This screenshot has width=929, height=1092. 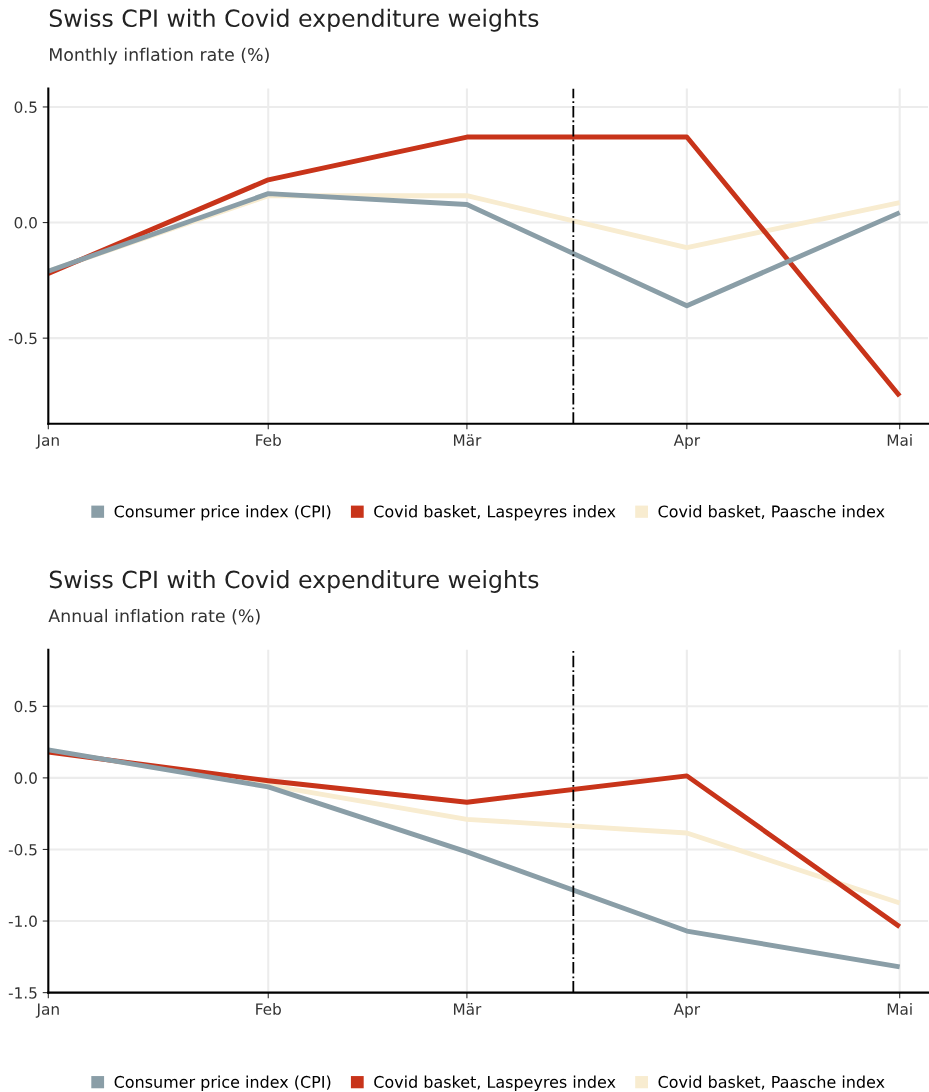 What do you see at coordinates (154, 616) in the screenshot?
I see `chart-subtitle: Annual inflation rate (%)` at bounding box center [154, 616].